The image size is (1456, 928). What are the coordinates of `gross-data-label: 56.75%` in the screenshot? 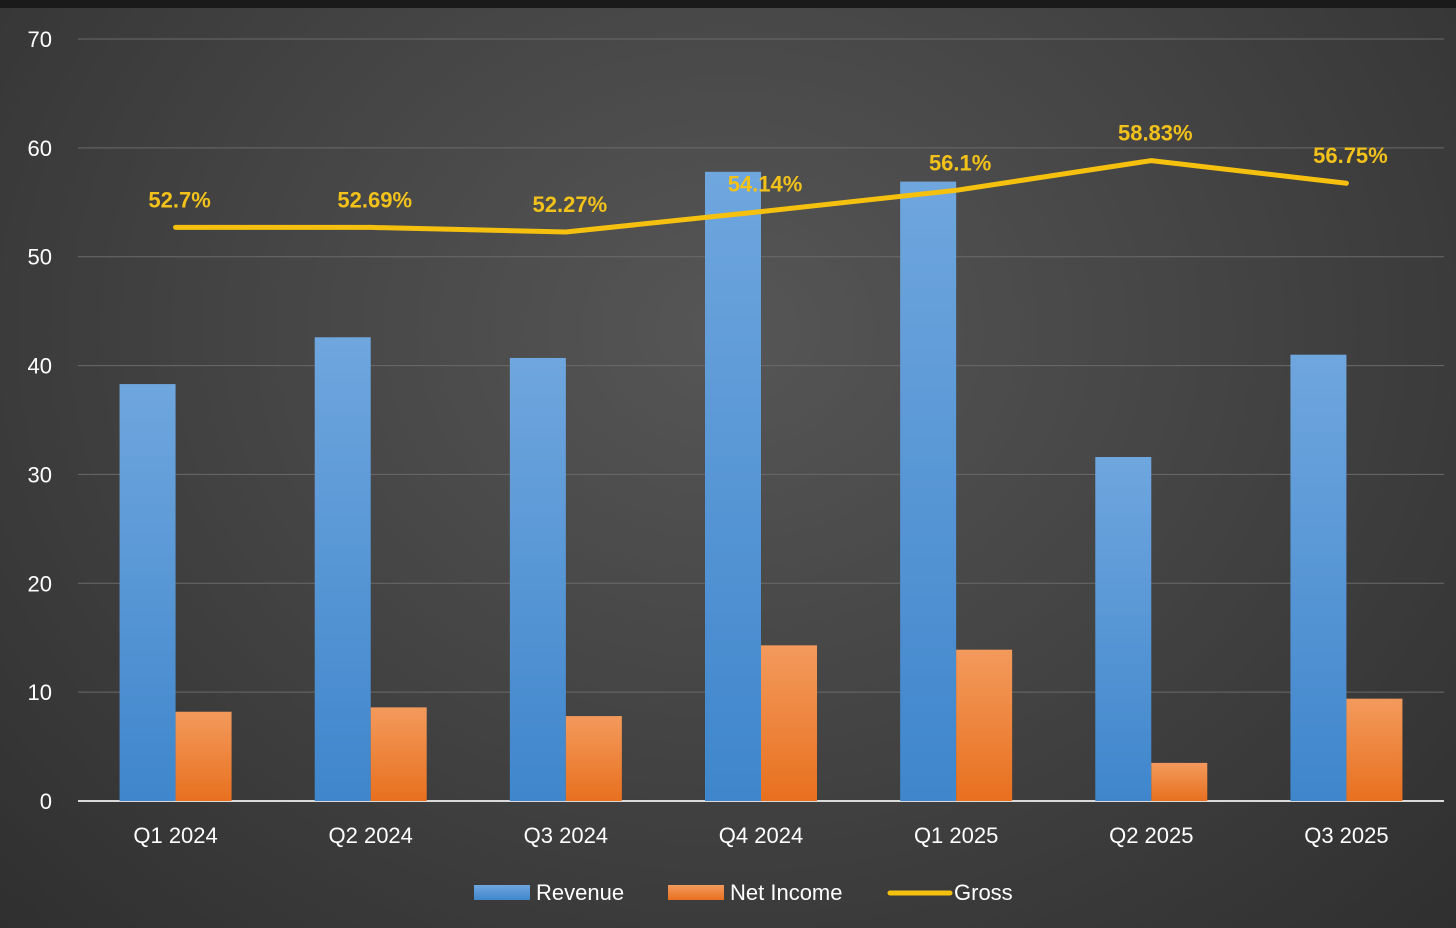 It's located at (1350, 155).